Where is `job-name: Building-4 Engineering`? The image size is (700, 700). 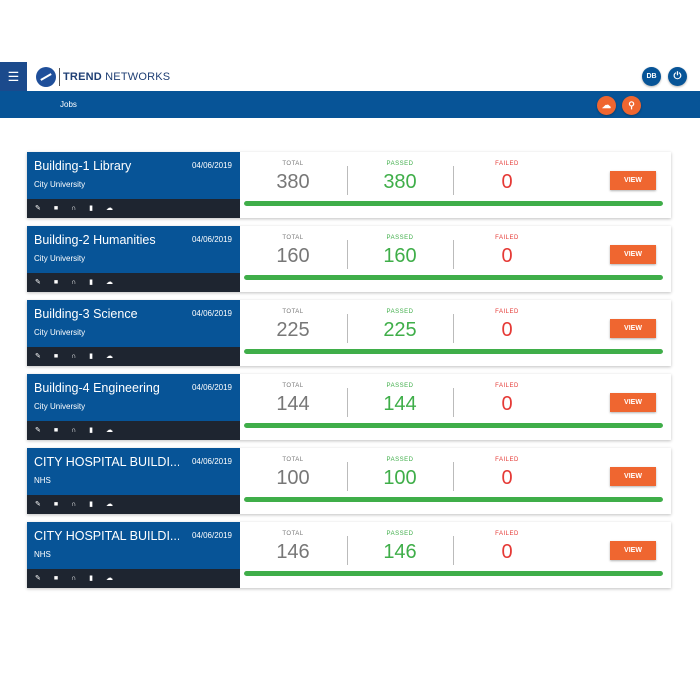
job-name: Building-4 Engineering is located at coordinates (97, 388).